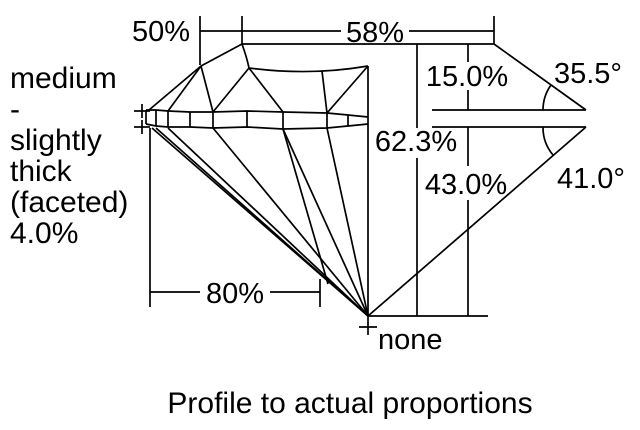 This screenshot has height=430, width=640. Describe the element at coordinates (15, 109) in the screenshot. I see `girdle-description-line: -` at that location.